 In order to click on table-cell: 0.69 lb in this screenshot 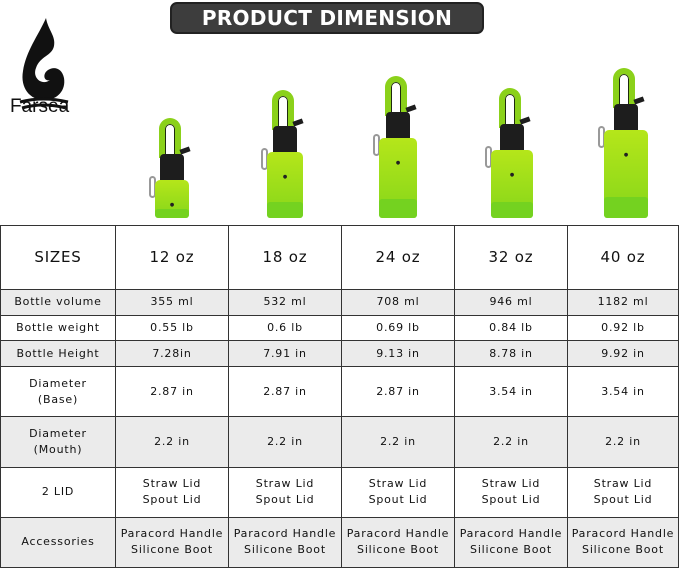, I will do `click(398, 328)`.